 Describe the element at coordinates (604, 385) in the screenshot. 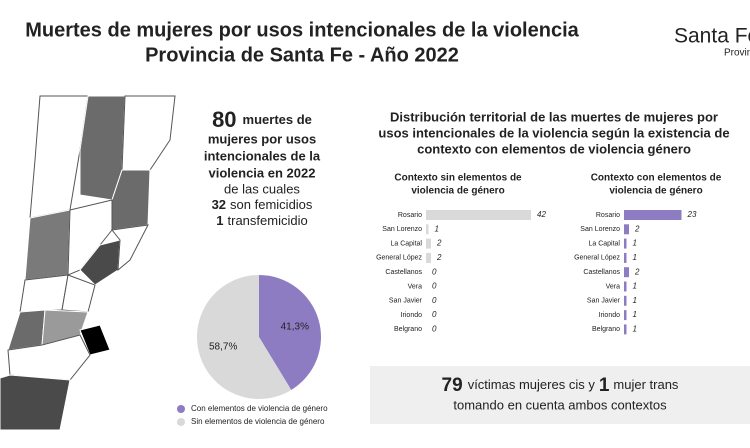

I see `box-trans: 1` at that location.